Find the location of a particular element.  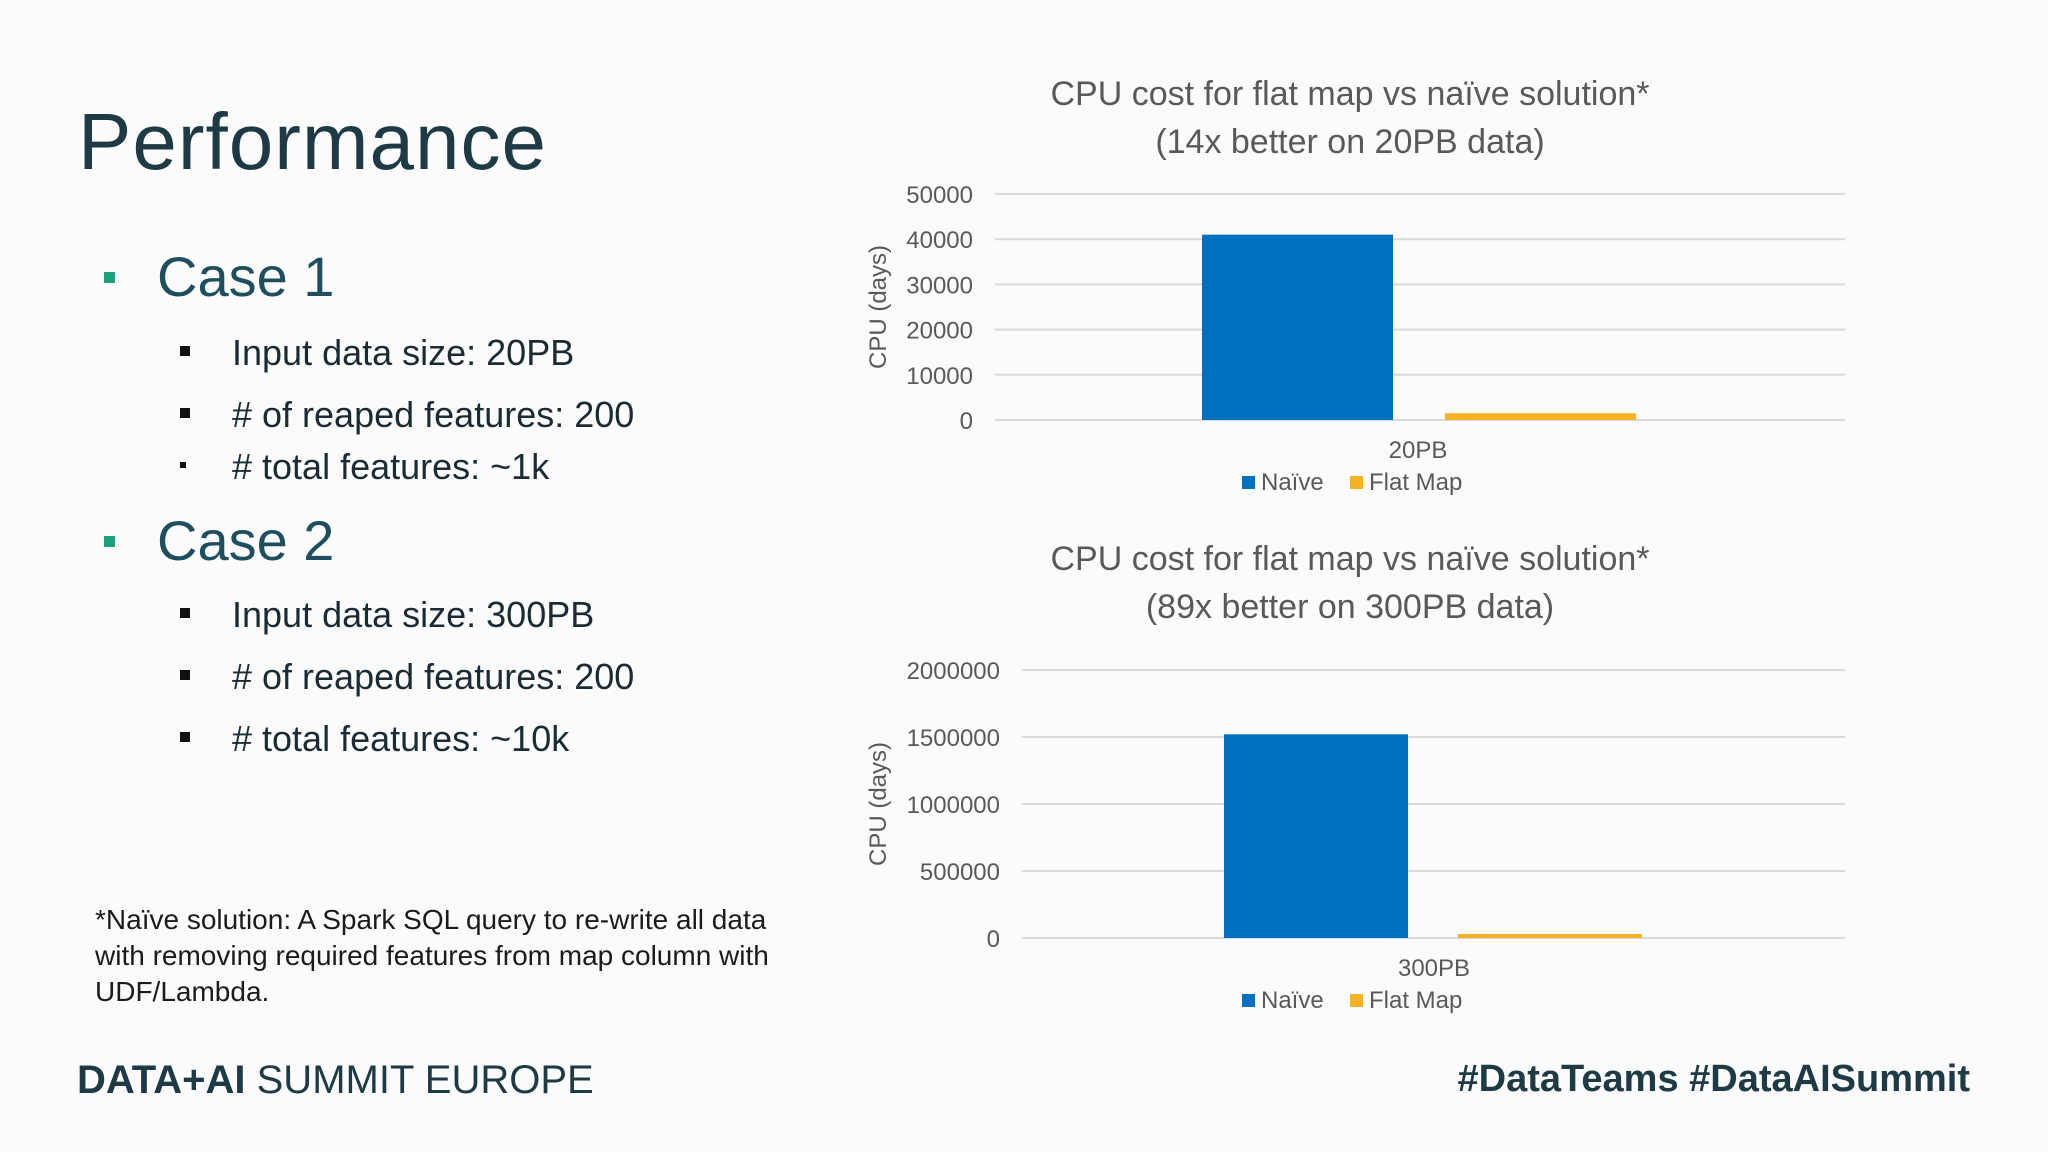

brand-bold: DATA+AI is located at coordinates (161, 1080).